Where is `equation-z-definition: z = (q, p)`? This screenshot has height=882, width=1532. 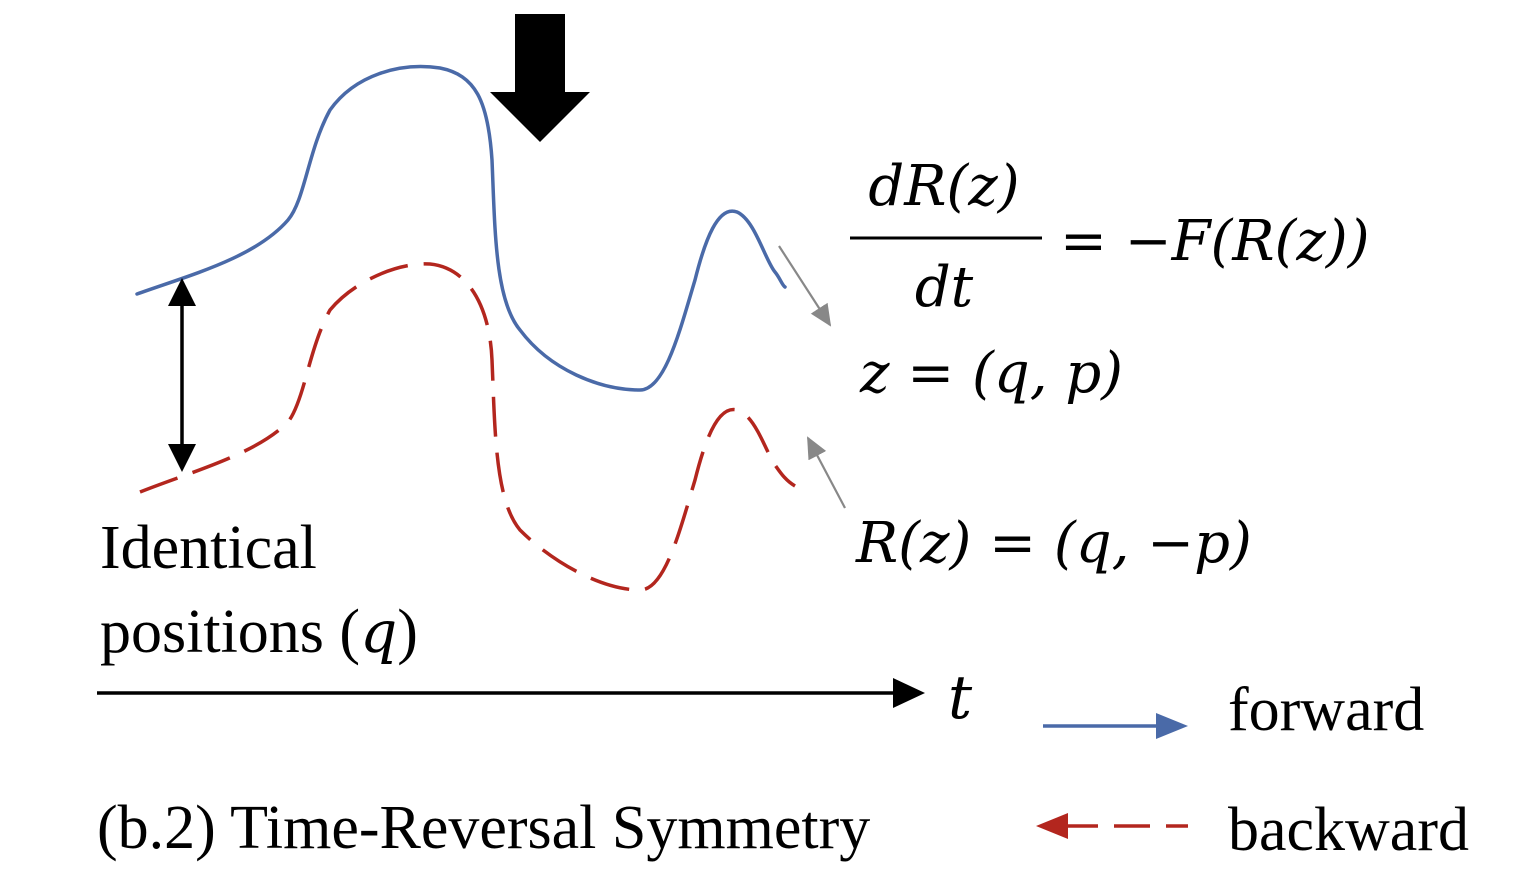 equation-z-definition: z = (q, p) is located at coordinates (991, 373).